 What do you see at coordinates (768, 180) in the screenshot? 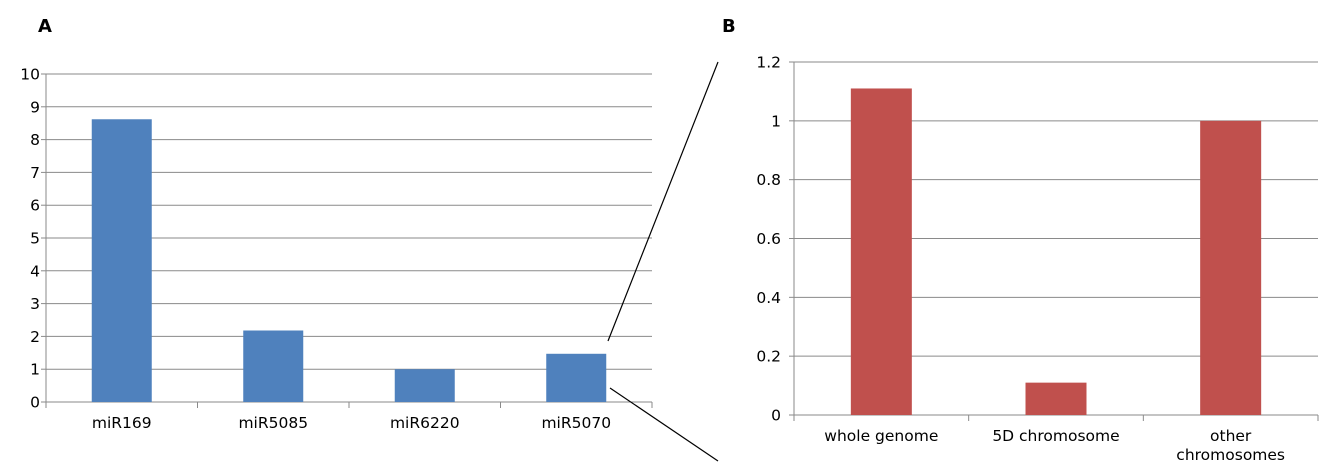
I see `y-tick-label-b-4: 0.8` at bounding box center [768, 180].